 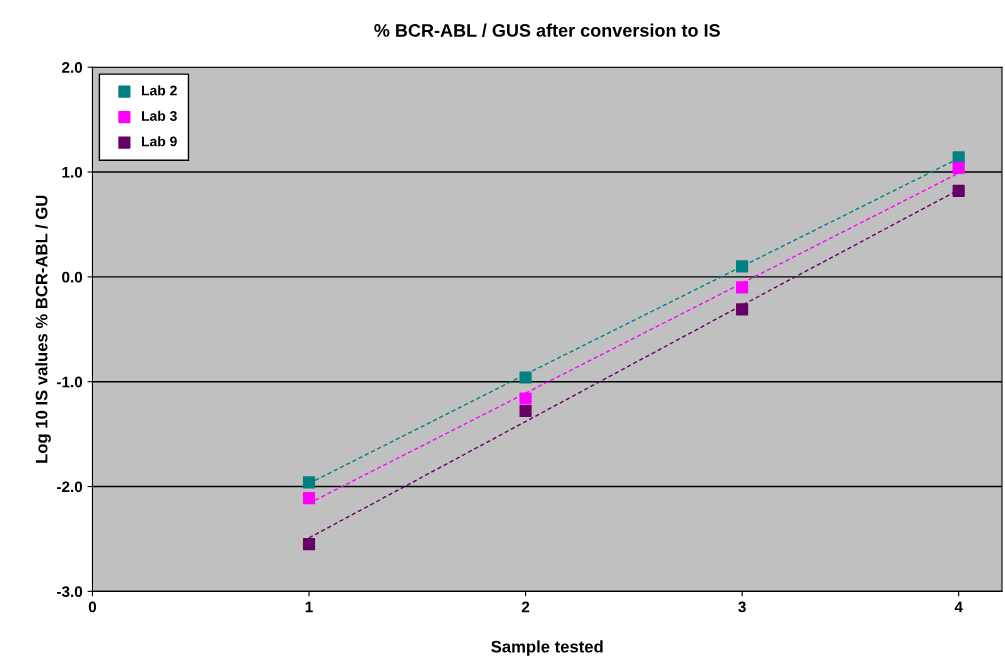 I want to click on x-tick-label: 2, so click(x=525, y=607).